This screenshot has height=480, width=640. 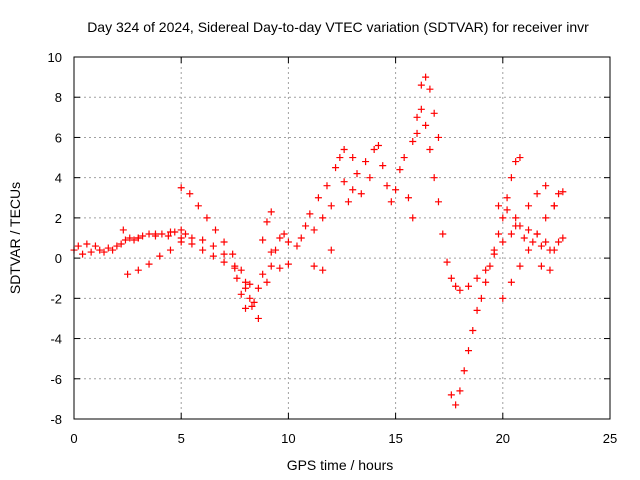 What do you see at coordinates (58, 97) in the screenshot?
I see `y-tick-label: 8` at bounding box center [58, 97].